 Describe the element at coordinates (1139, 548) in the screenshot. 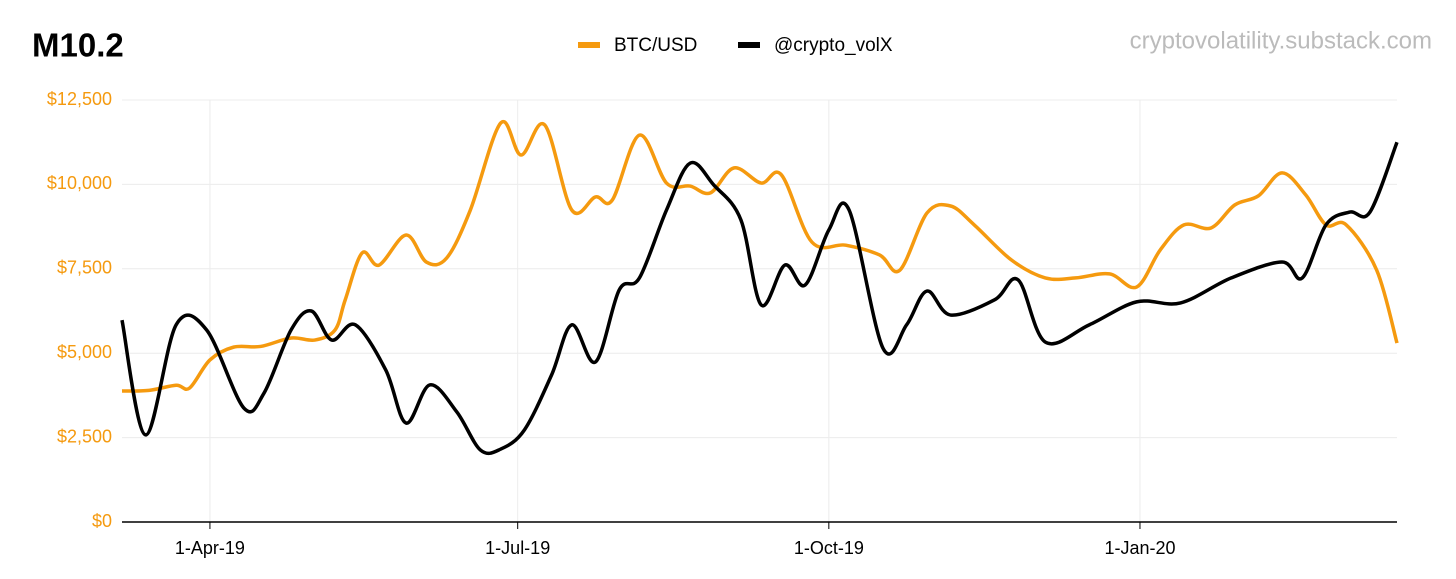

I see `x-tick-label: 1-Jan-20` at that location.